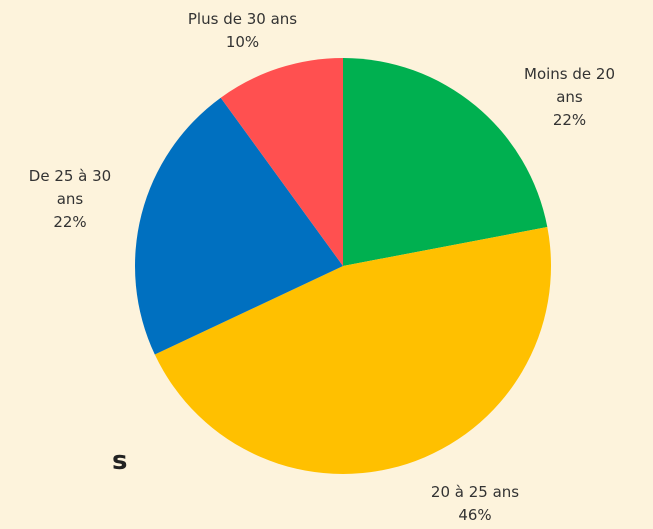  I want to click on value-label: 46%, so click(475, 515).